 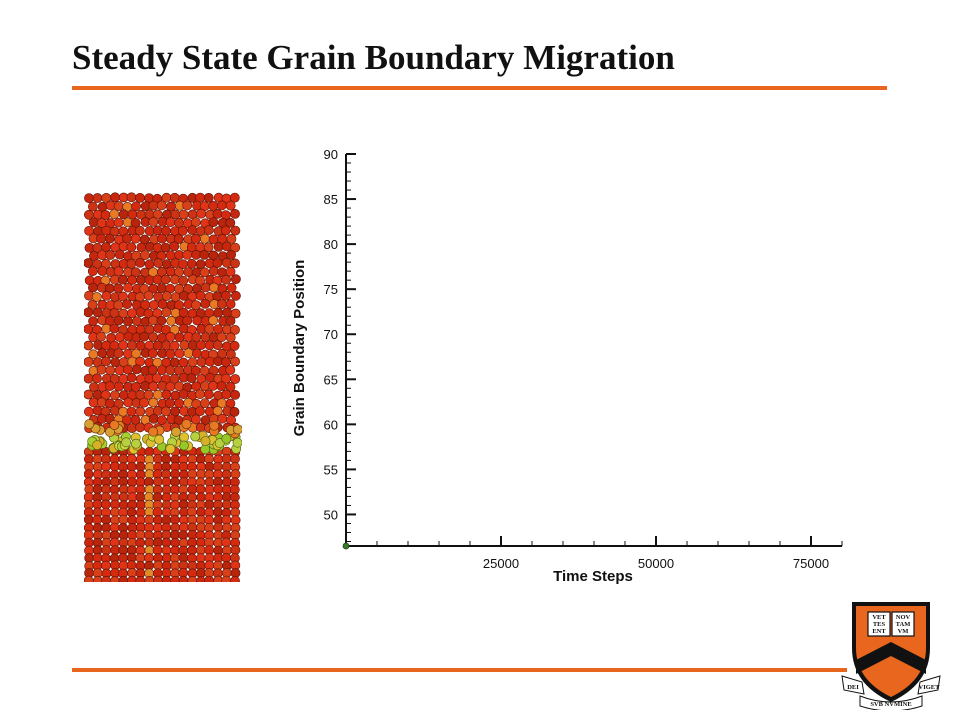 What do you see at coordinates (930, 687) in the screenshot?
I see `ribbon-right-text: VIGET` at bounding box center [930, 687].